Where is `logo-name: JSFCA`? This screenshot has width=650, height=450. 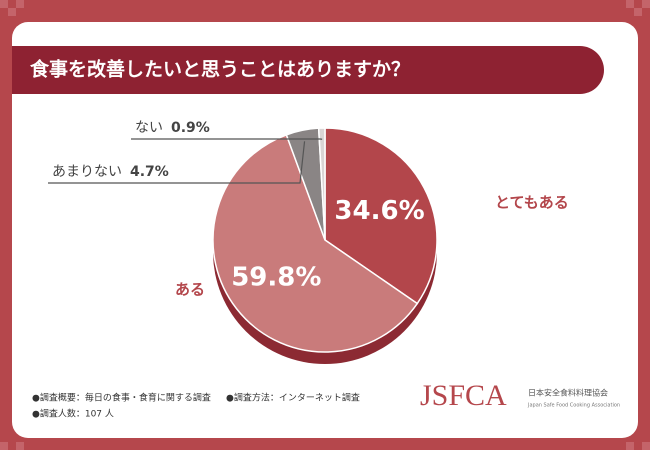
logo-name: JSFCA is located at coordinates (463, 395).